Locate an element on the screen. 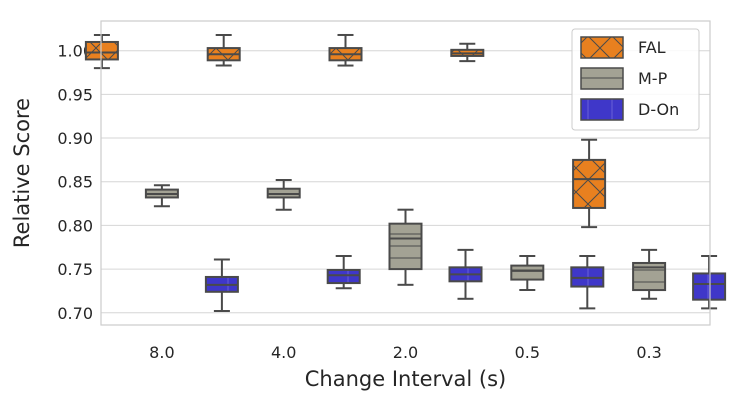 This screenshot has height=404, width=731. y-tick-label: 0.90 is located at coordinates (75, 138).